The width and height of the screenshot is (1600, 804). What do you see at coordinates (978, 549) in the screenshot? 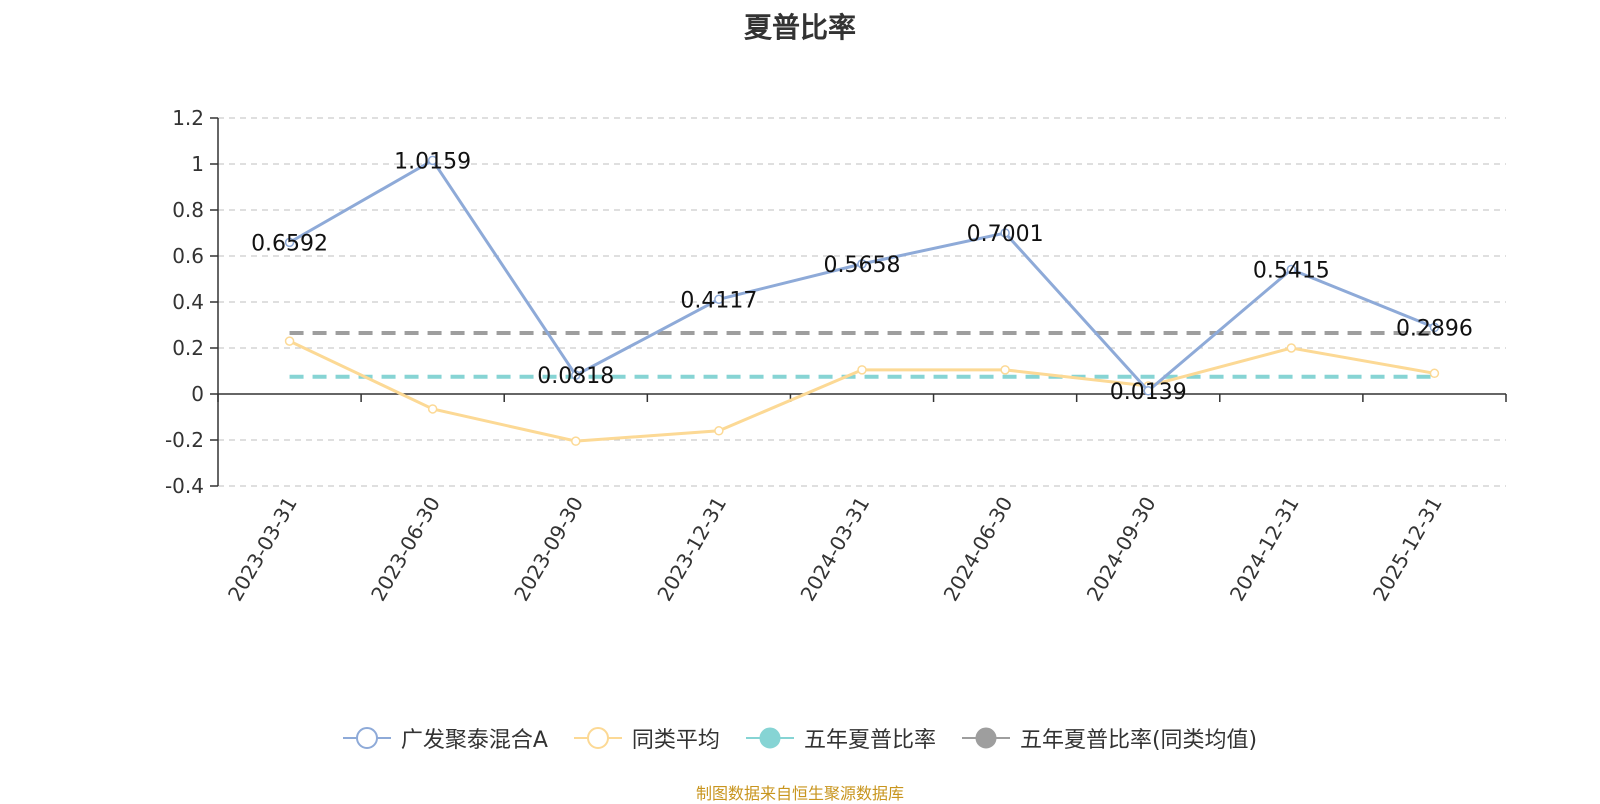
I see `x-tick-label: 2024-06-30` at bounding box center [978, 549].